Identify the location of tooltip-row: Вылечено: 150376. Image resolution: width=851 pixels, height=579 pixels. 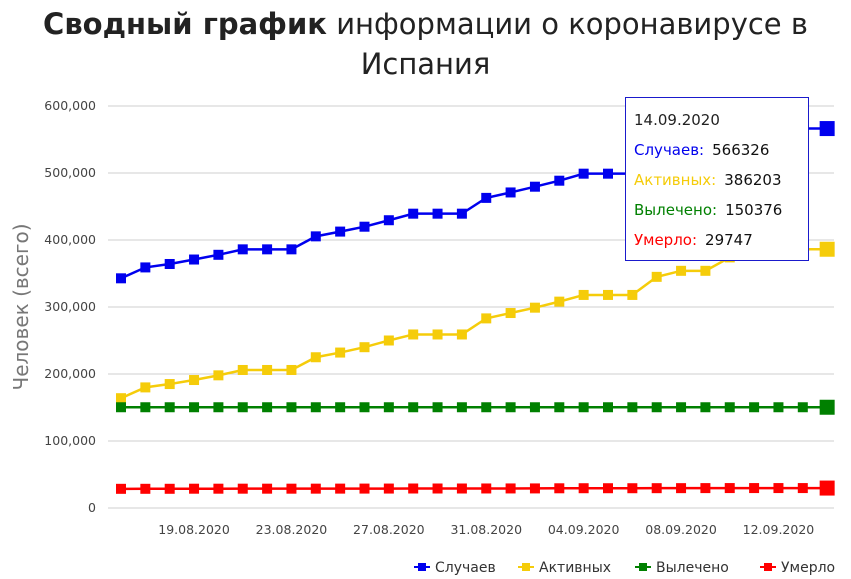
(717, 215).